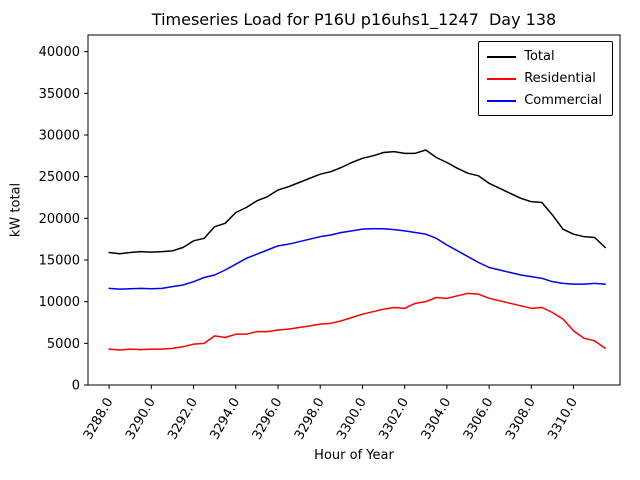 Image resolution: width=640 pixels, height=480 pixels. What do you see at coordinates (59, 94) in the screenshot?
I see `y-tick-label: 35000` at bounding box center [59, 94].